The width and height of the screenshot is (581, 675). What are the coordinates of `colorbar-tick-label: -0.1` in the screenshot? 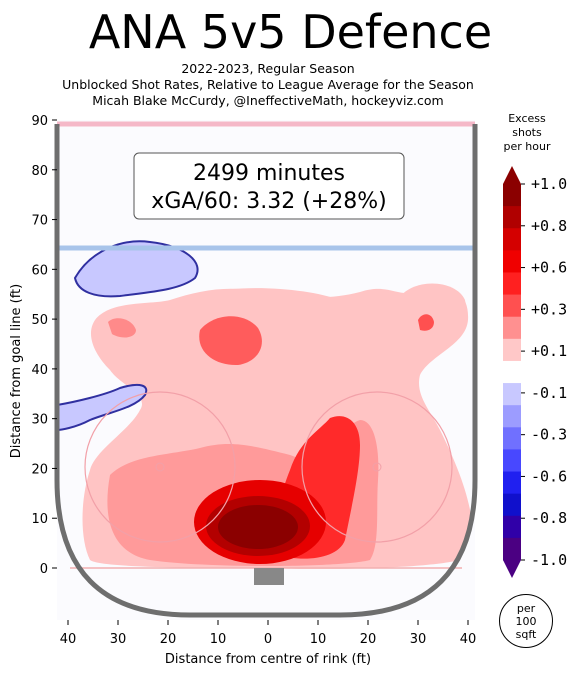 It's located at (549, 393).